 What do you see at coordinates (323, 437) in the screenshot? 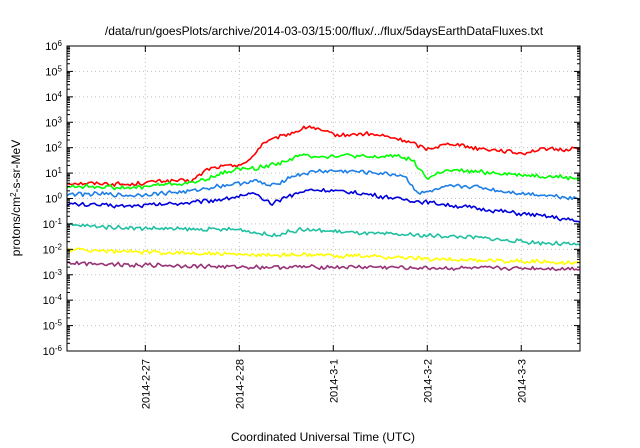
I see `x-axis-label: Coordinated Universal Time (UTC)` at bounding box center [323, 437].